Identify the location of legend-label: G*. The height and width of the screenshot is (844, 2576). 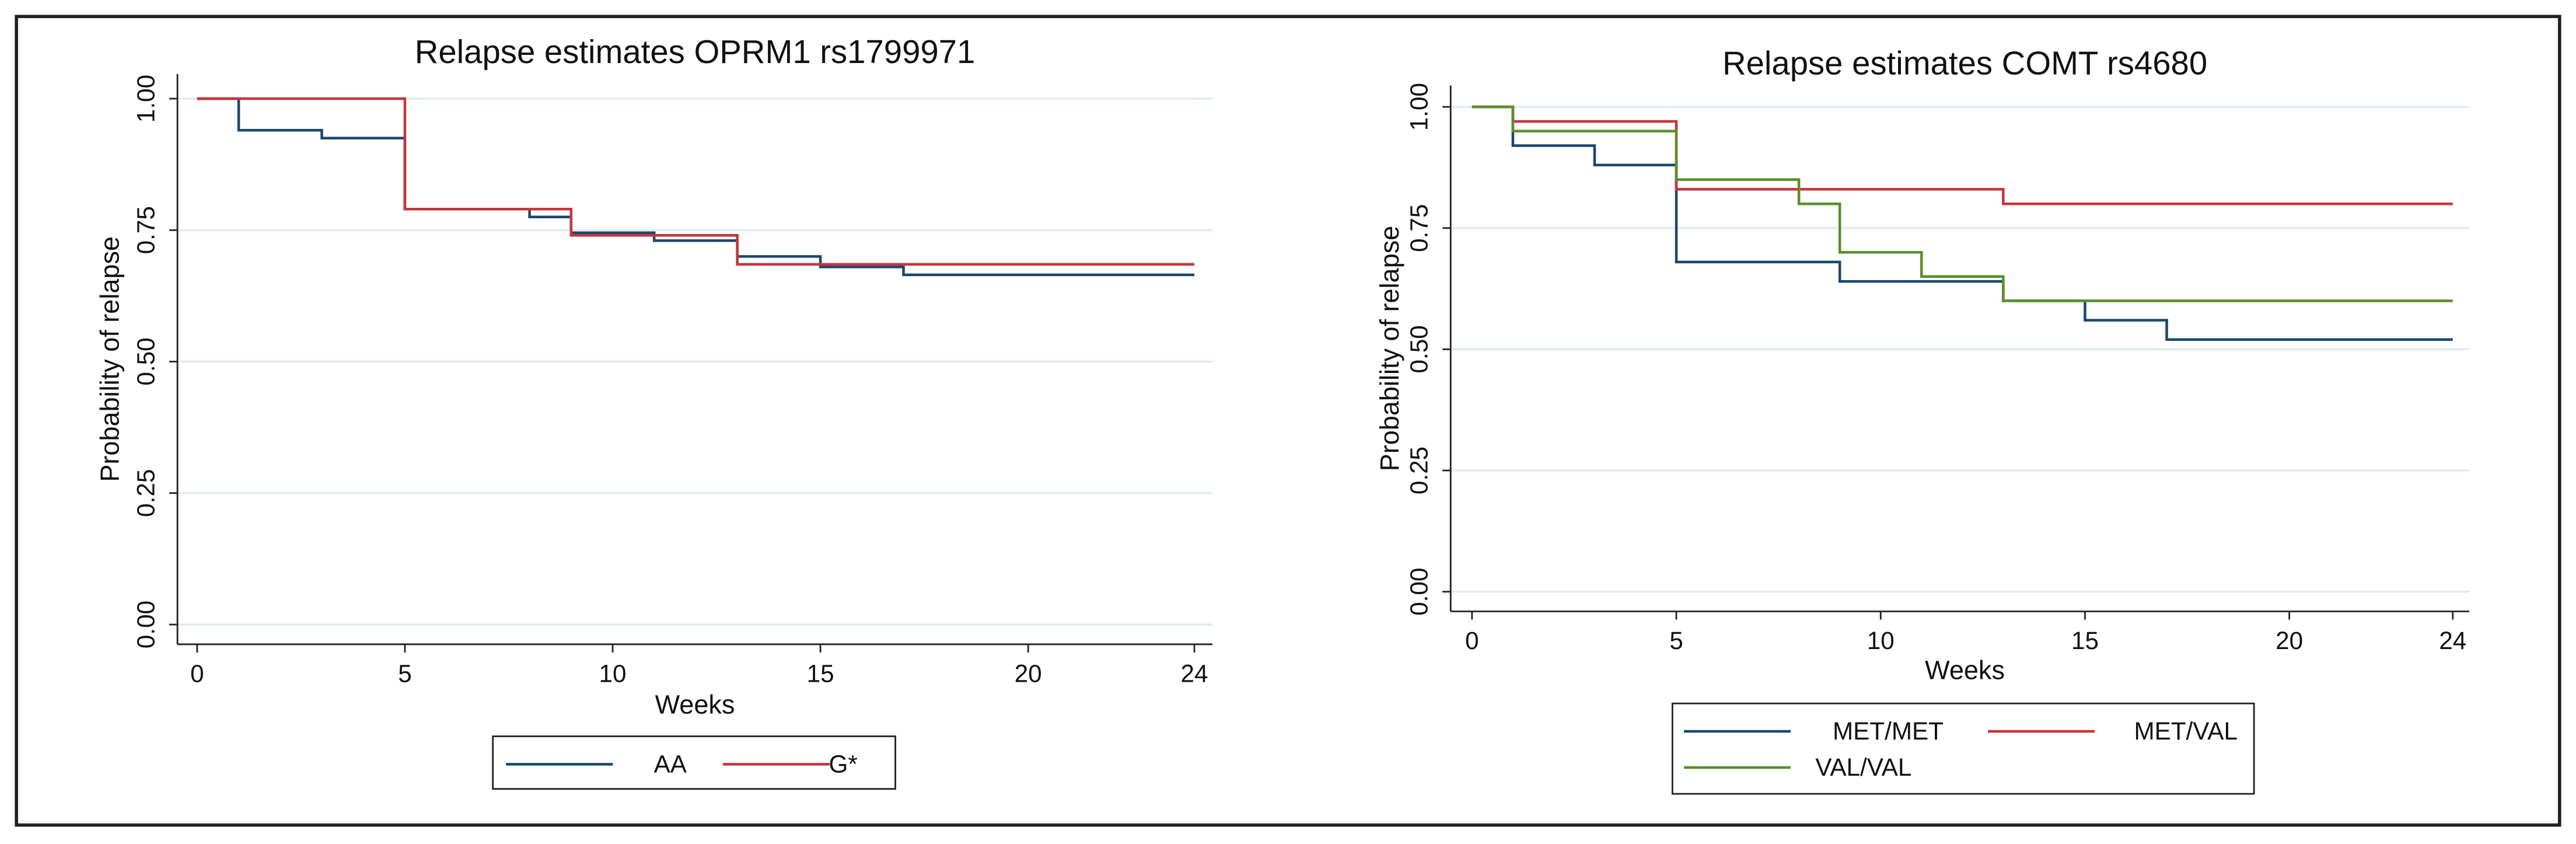
(843, 764).